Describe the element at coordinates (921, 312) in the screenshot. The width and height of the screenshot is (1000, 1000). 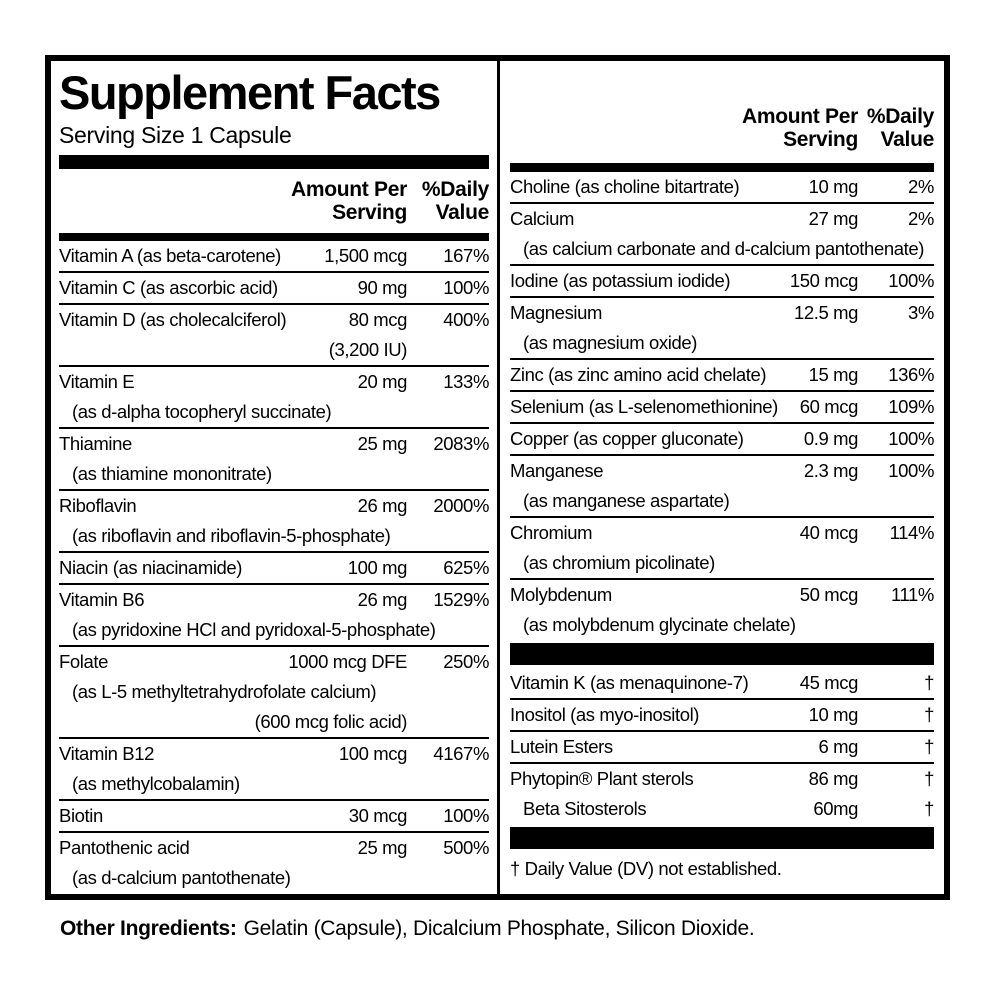
I see `nutrient-dv: 3%` at that location.